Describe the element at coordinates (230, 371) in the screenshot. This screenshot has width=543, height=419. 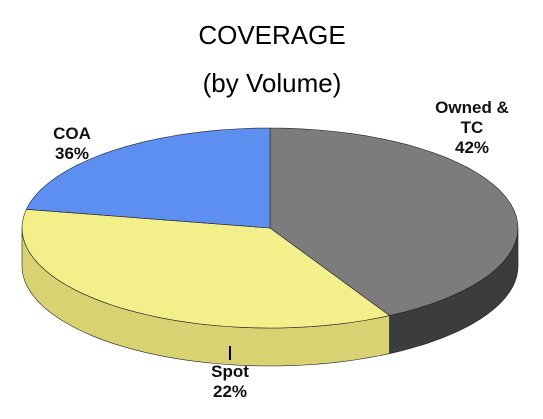
I see `category-label: Spot` at that location.